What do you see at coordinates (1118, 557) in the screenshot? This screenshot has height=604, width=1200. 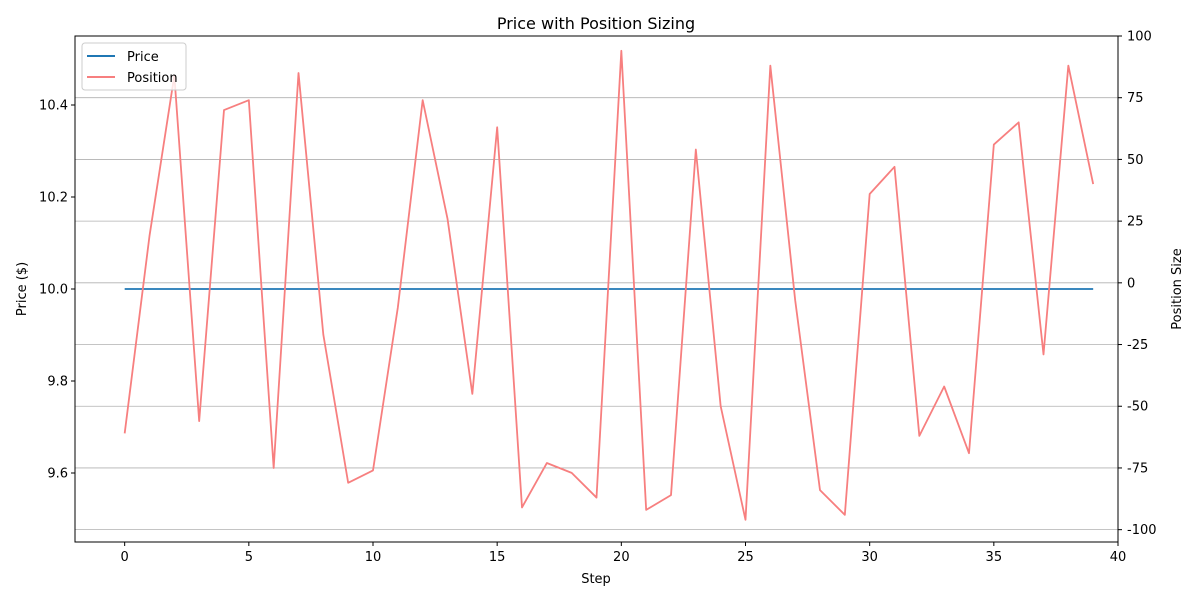 I see `x-tick-label-8: 40` at bounding box center [1118, 557].